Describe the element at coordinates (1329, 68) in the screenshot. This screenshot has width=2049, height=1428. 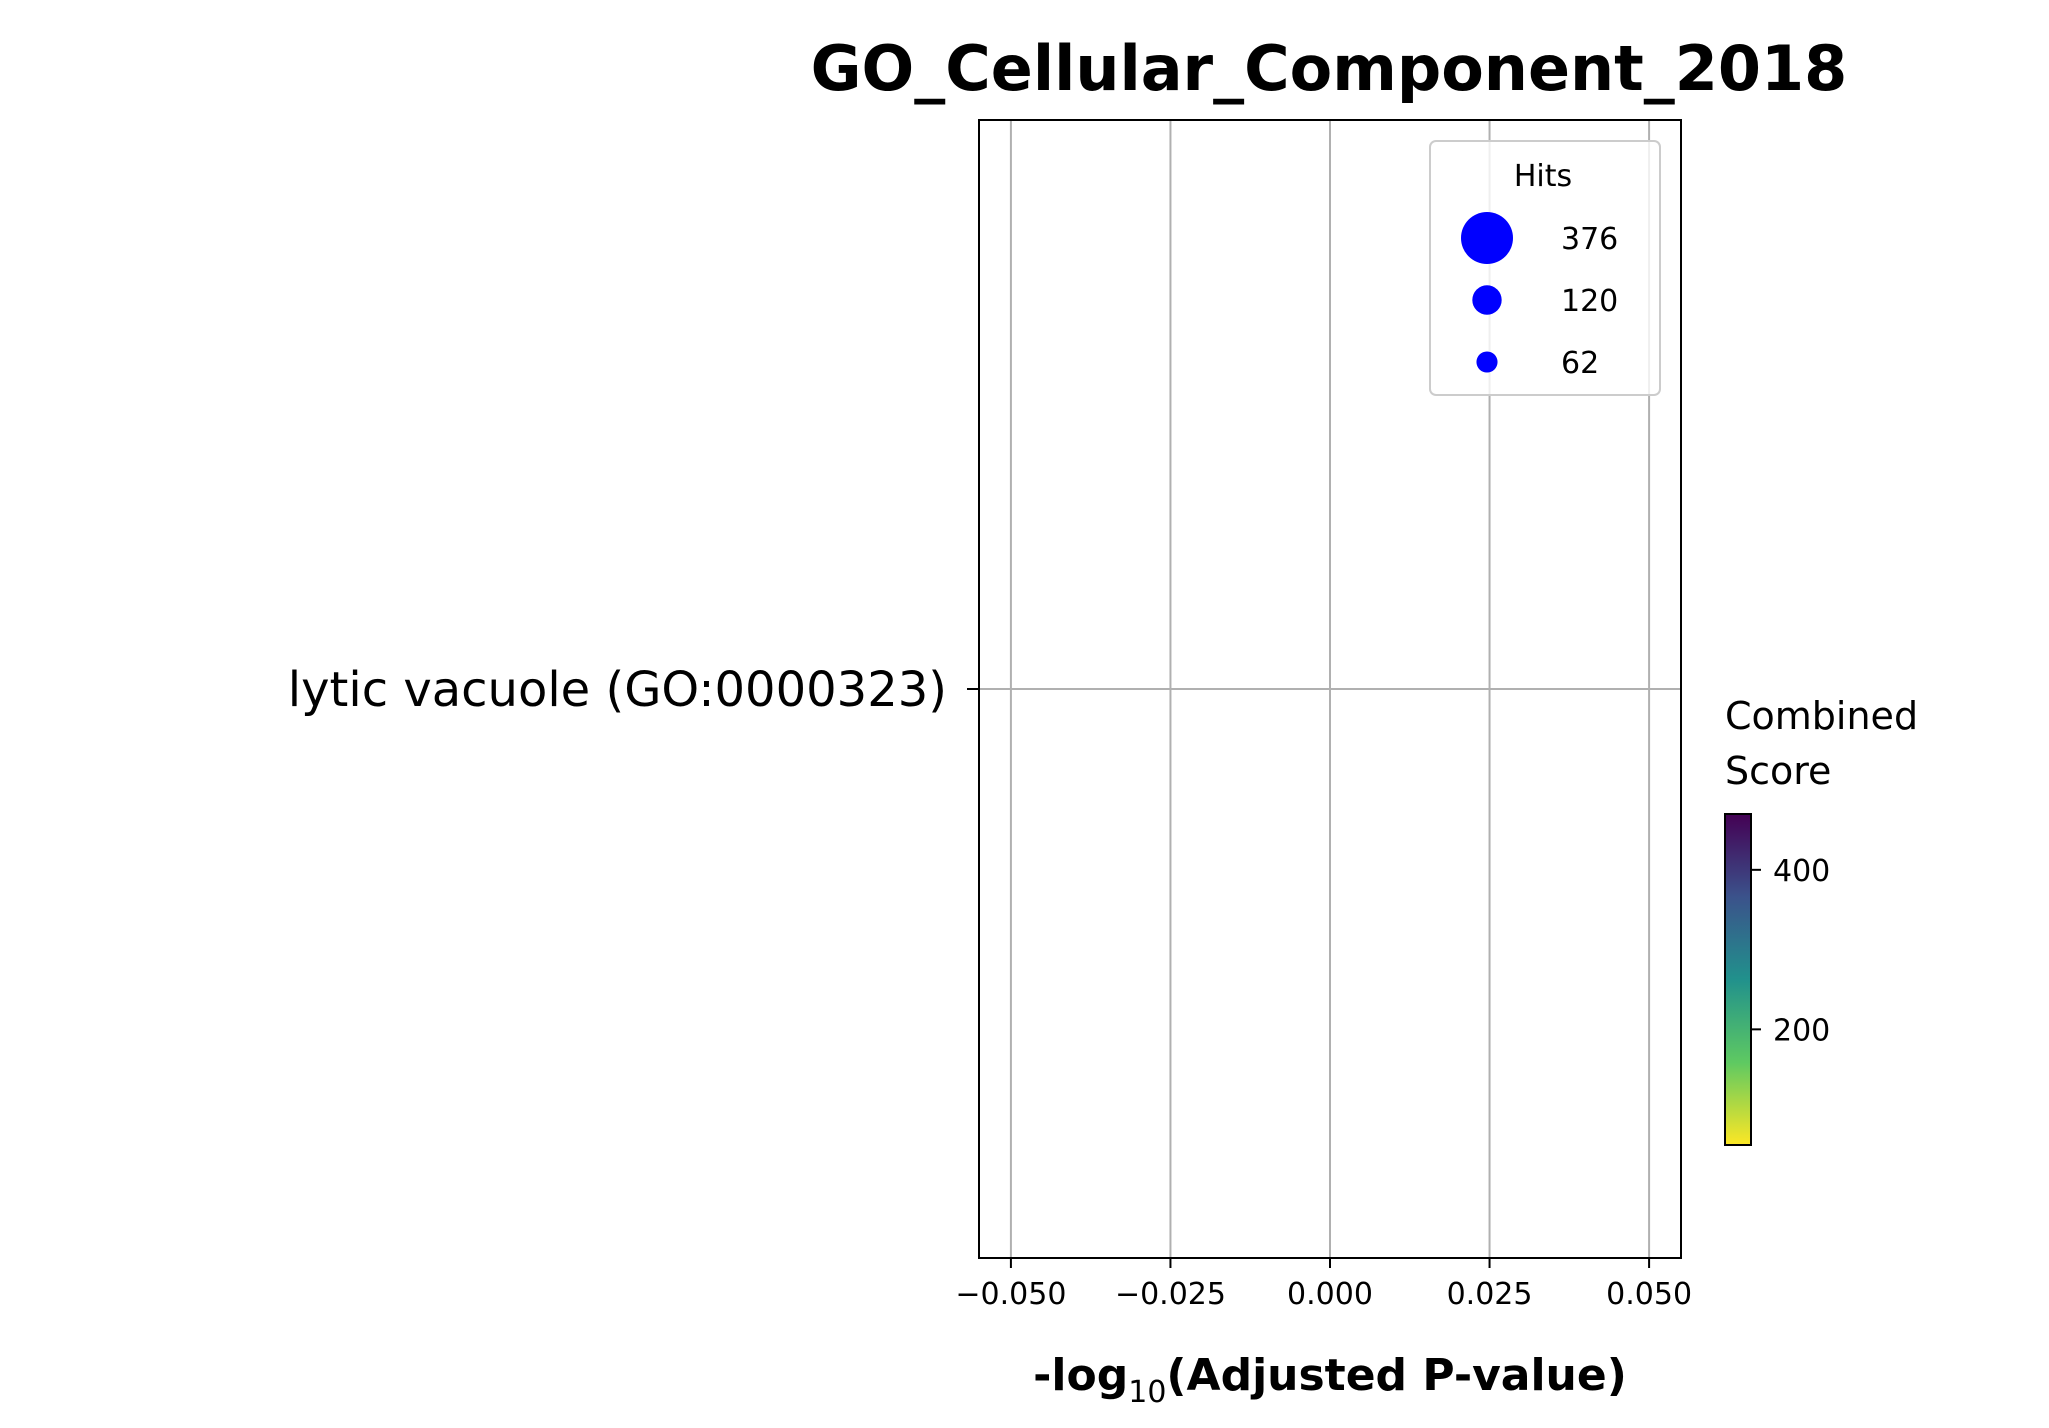
I see `chart-title: GO_Cellular_Component_2018` at that location.